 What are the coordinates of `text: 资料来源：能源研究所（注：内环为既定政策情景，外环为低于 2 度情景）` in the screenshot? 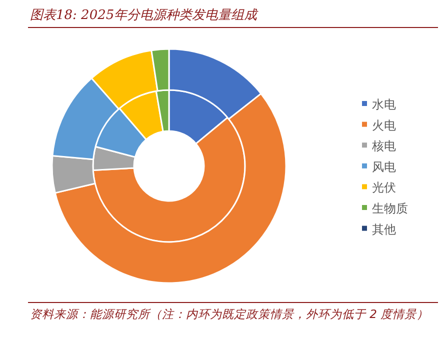 It's located at (230, 314).